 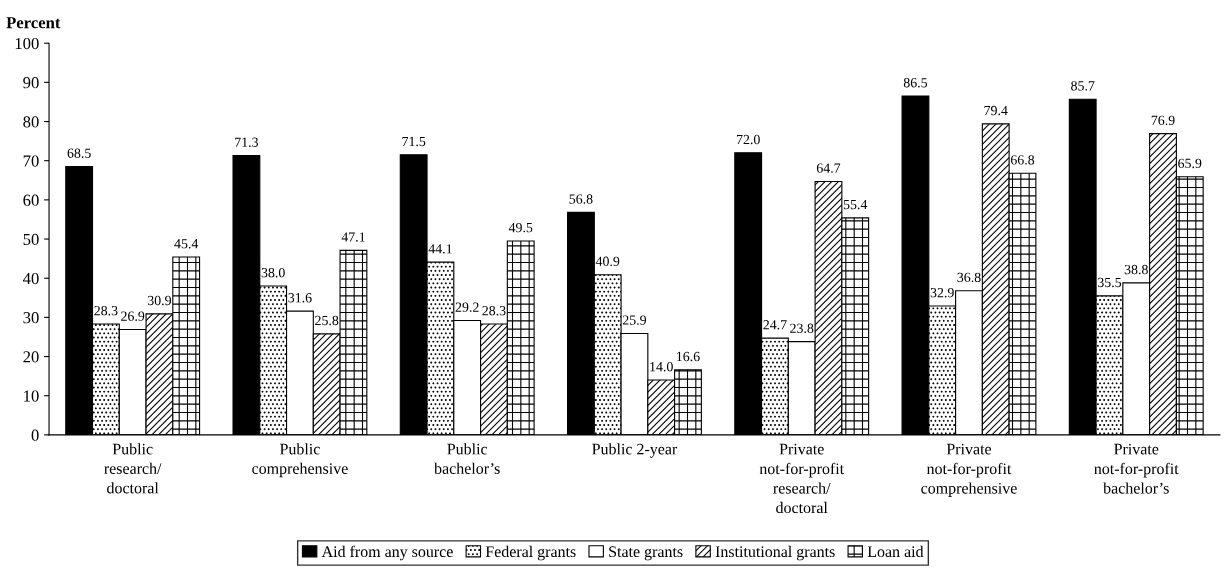 What do you see at coordinates (1136, 468) in the screenshot?
I see `x-tick-label: Private not-for-profit bachelor’s` at bounding box center [1136, 468].